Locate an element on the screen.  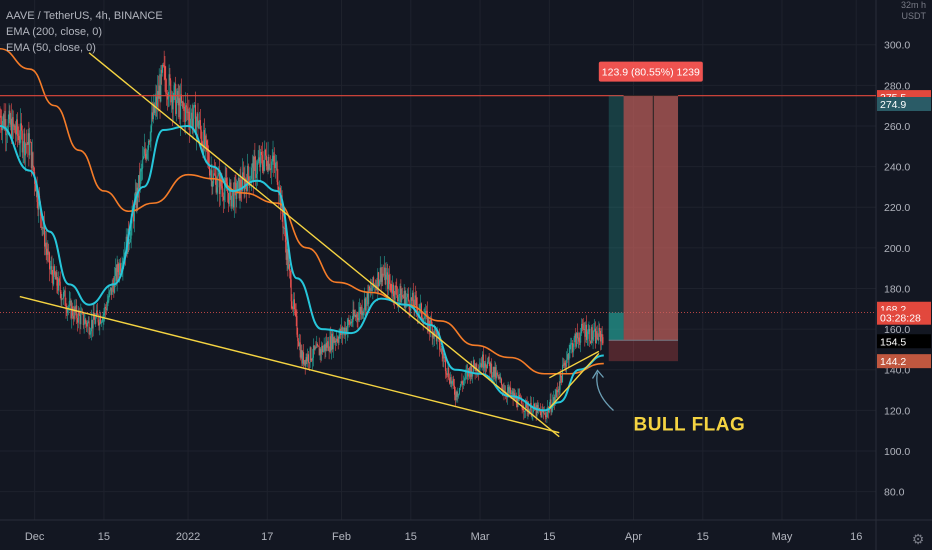
ema-50-legend: EMA (50, close, 0) is located at coordinates (51, 48).